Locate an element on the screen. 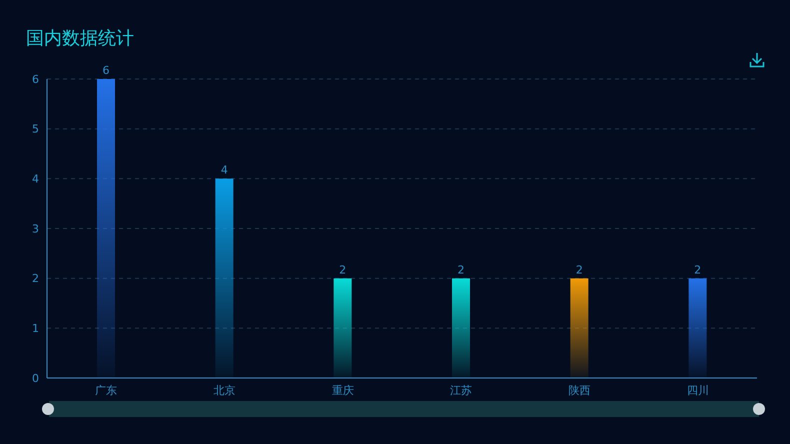 Image resolution: width=790 pixels, height=444 pixels. x-tick-label: 广东 is located at coordinates (106, 390).